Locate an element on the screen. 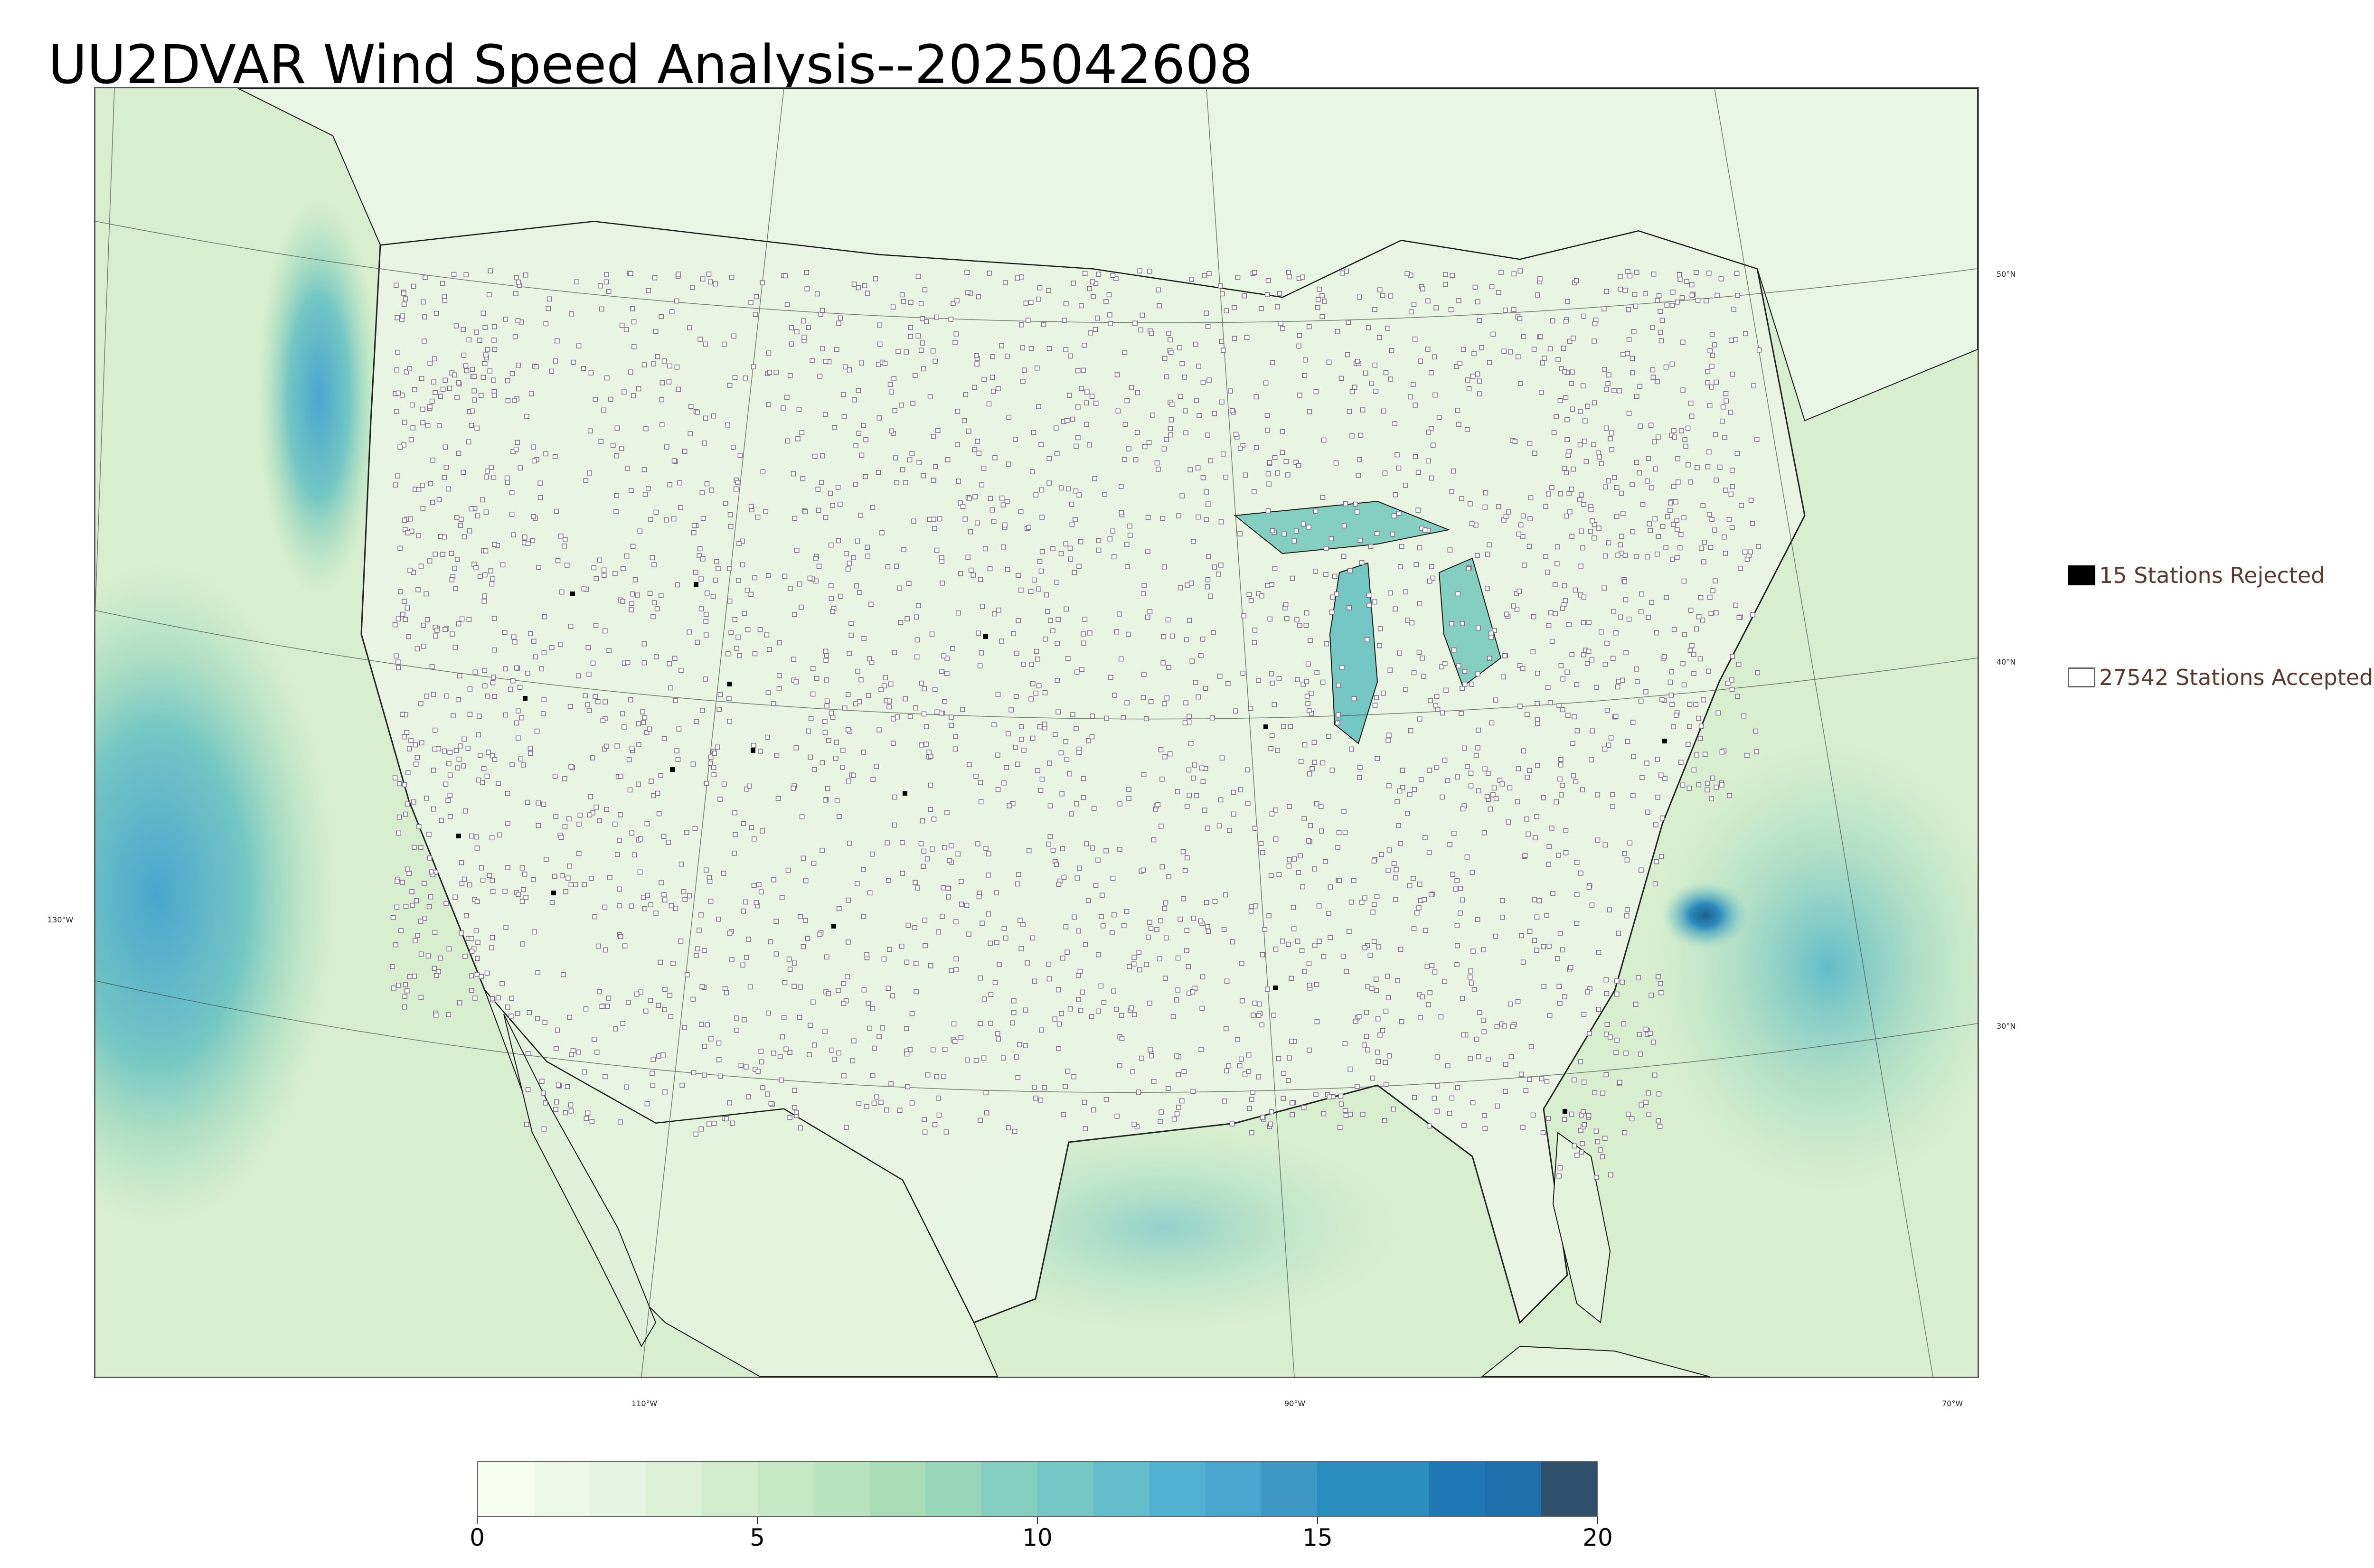 This screenshot has width=2374, height=1568. lat-label-50n: 50°N is located at coordinates (2006, 274).